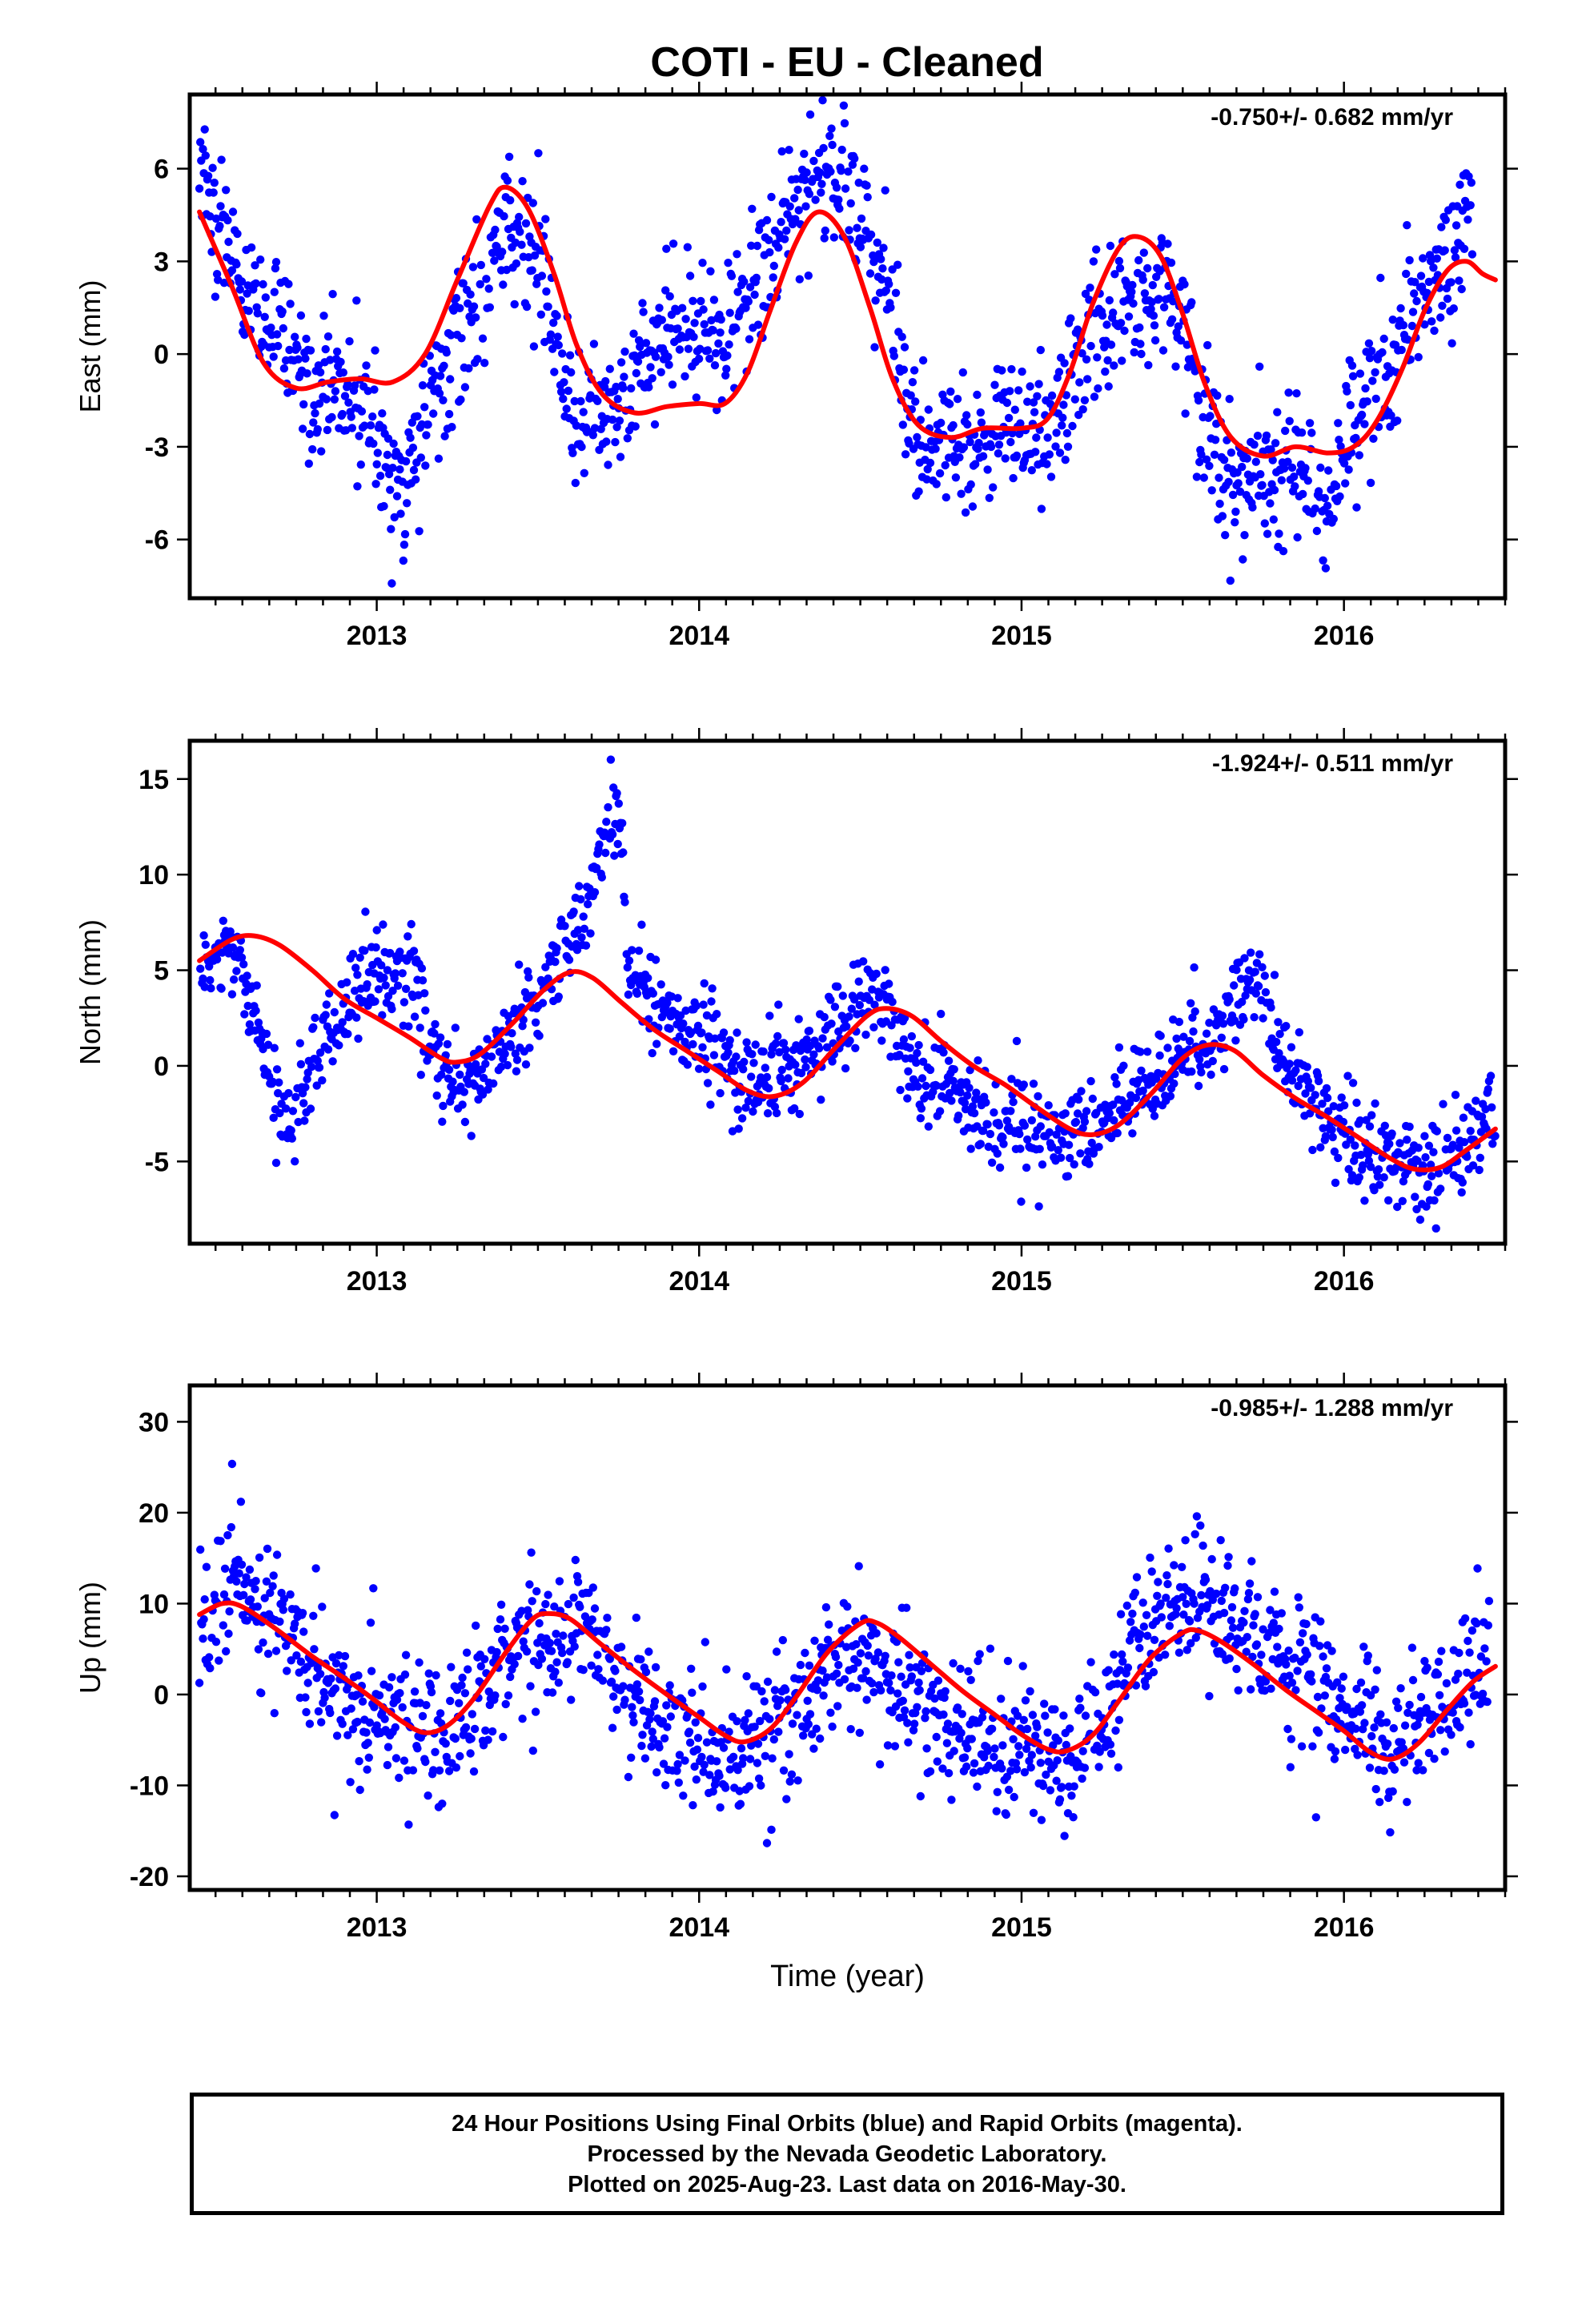  Describe the element at coordinates (1332, 763) in the screenshot. I see `rate-annotation: -1.924+/- 0.511 mm/yr` at that location.